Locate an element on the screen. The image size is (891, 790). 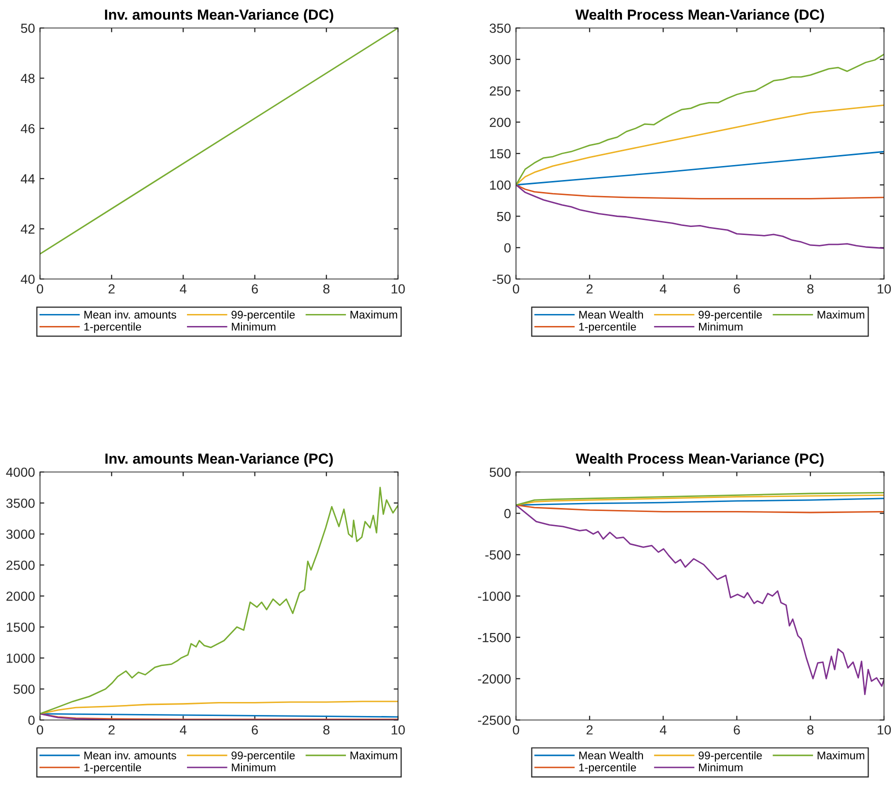
y-tick-label: -1000 is located at coordinates (494, 596).